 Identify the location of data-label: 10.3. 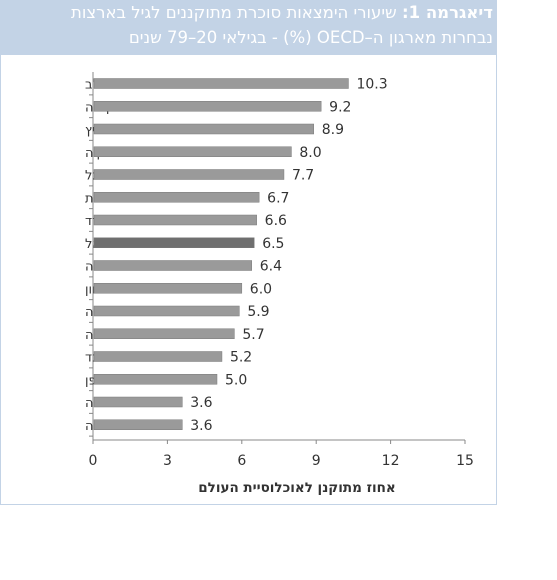
(371, 85).